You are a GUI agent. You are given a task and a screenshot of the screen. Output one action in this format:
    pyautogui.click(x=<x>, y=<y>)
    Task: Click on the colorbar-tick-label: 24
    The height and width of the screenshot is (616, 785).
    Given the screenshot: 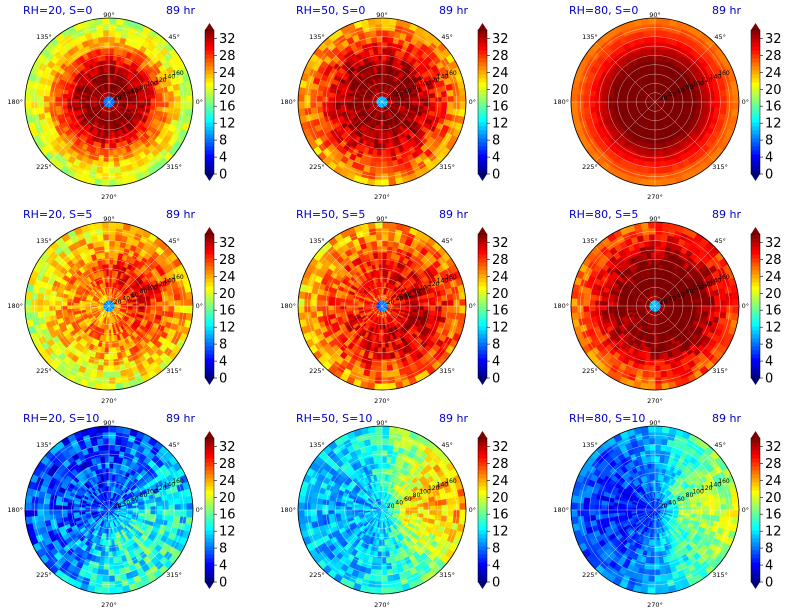 What is the action you would take?
    pyautogui.click(x=500, y=73)
    